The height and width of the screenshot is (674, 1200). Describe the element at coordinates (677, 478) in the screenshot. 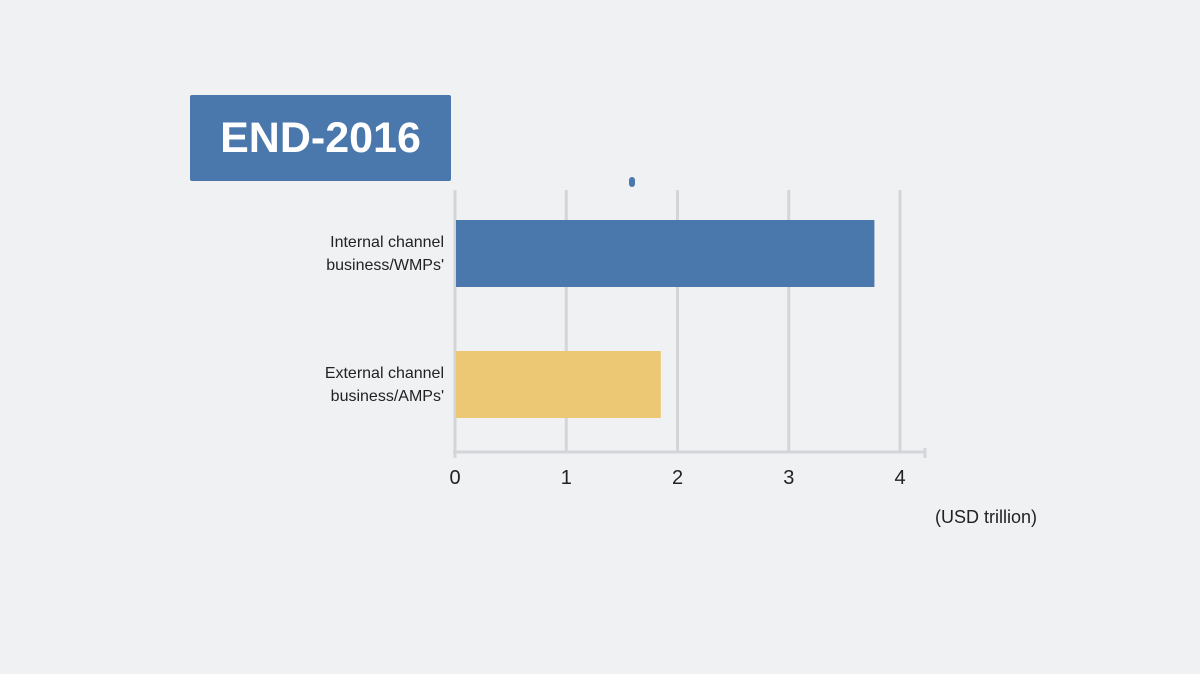

I see `x-tick-label: 2` at that location.